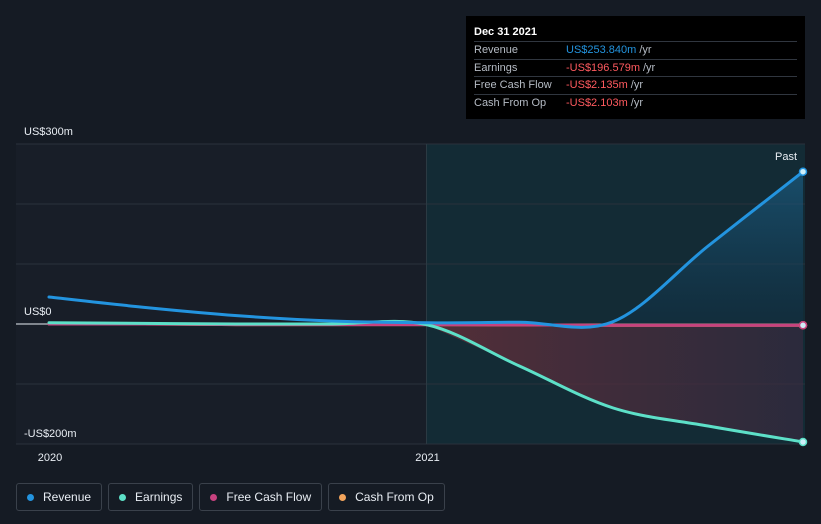 The width and height of the screenshot is (821, 524). Describe the element at coordinates (48, 132) in the screenshot. I see `y-tick-label: US$300m` at that location.